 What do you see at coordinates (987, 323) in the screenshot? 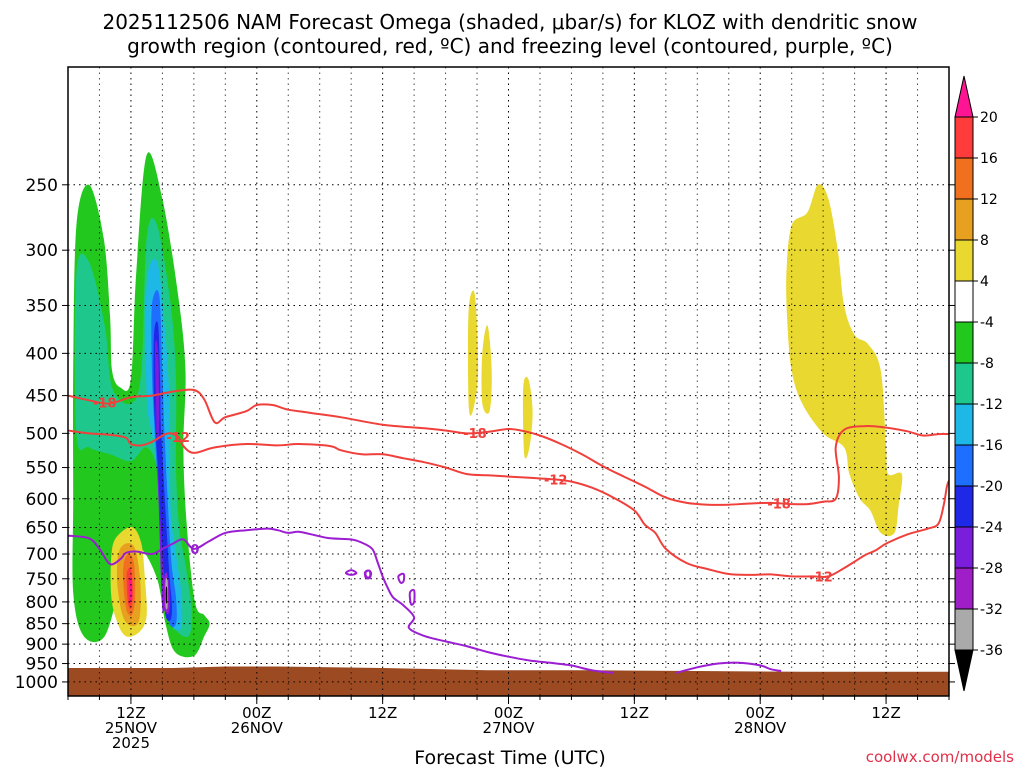
I see `colorbar-label-5: -4` at bounding box center [987, 323].